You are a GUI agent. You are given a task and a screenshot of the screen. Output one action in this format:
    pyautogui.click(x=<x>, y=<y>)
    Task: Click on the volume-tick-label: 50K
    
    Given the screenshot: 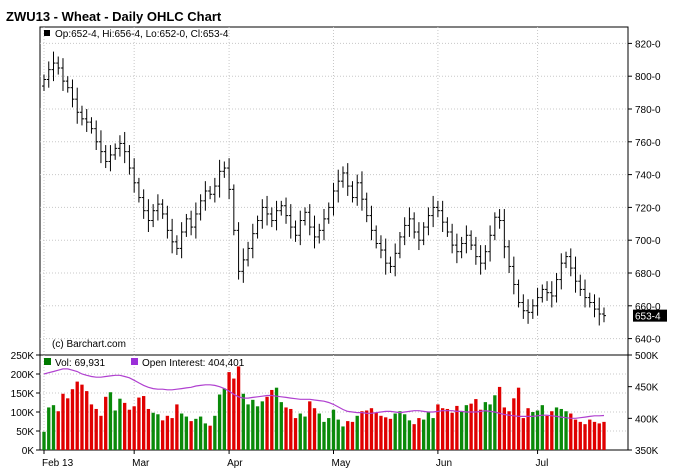 What is the action you would take?
    pyautogui.click(x=25, y=432)
    